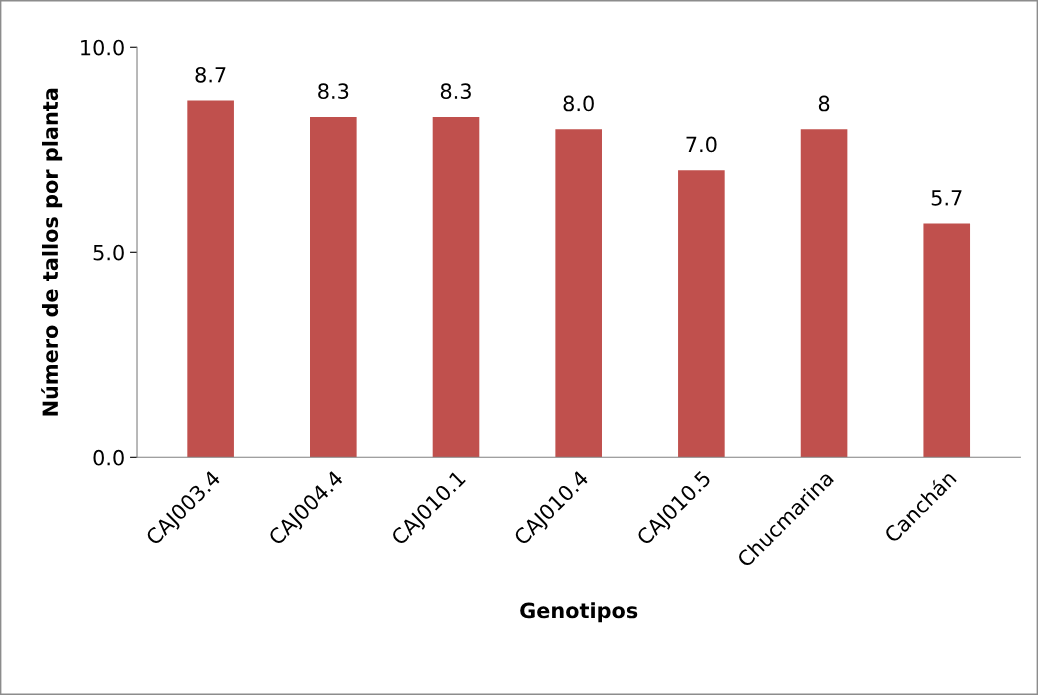 This screenshot has width=1038, height=695. I want to click on y-tick-label: 5.0, so click(108, 252).